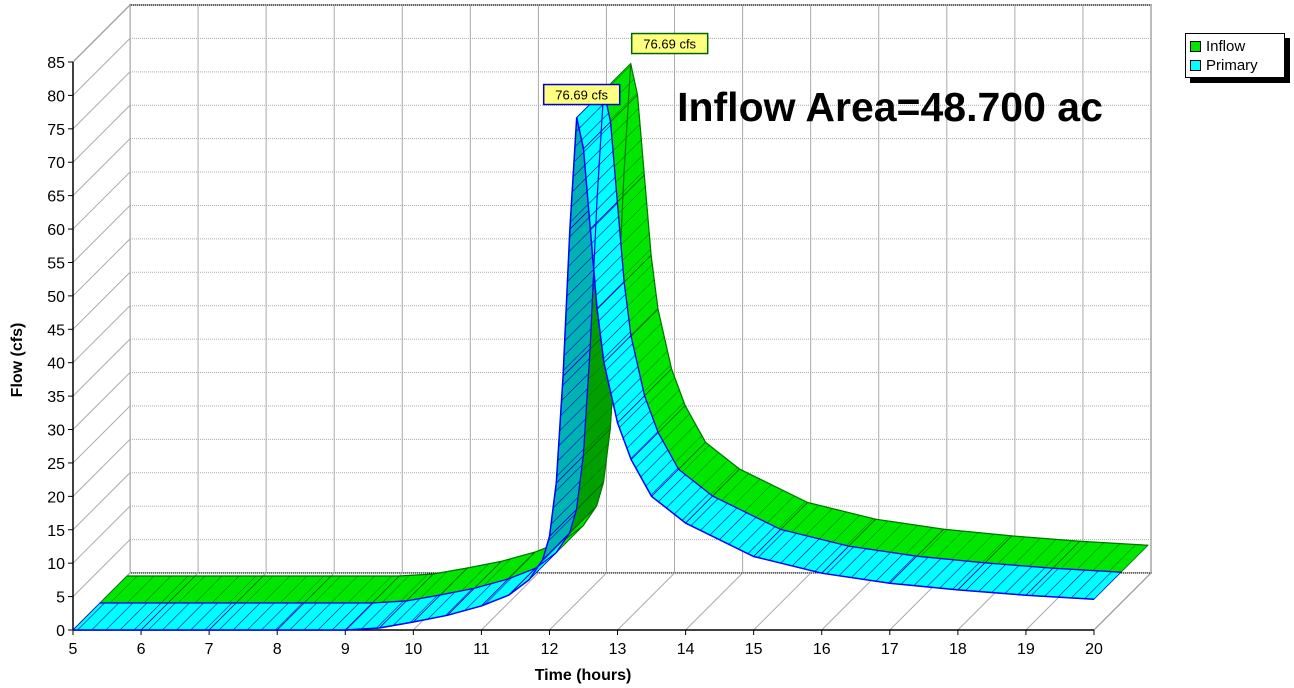 The width and height of the screenshot is (1294, 688). I want to click on peak-label-inflow: 76.69 cfs, so click(669, 43).